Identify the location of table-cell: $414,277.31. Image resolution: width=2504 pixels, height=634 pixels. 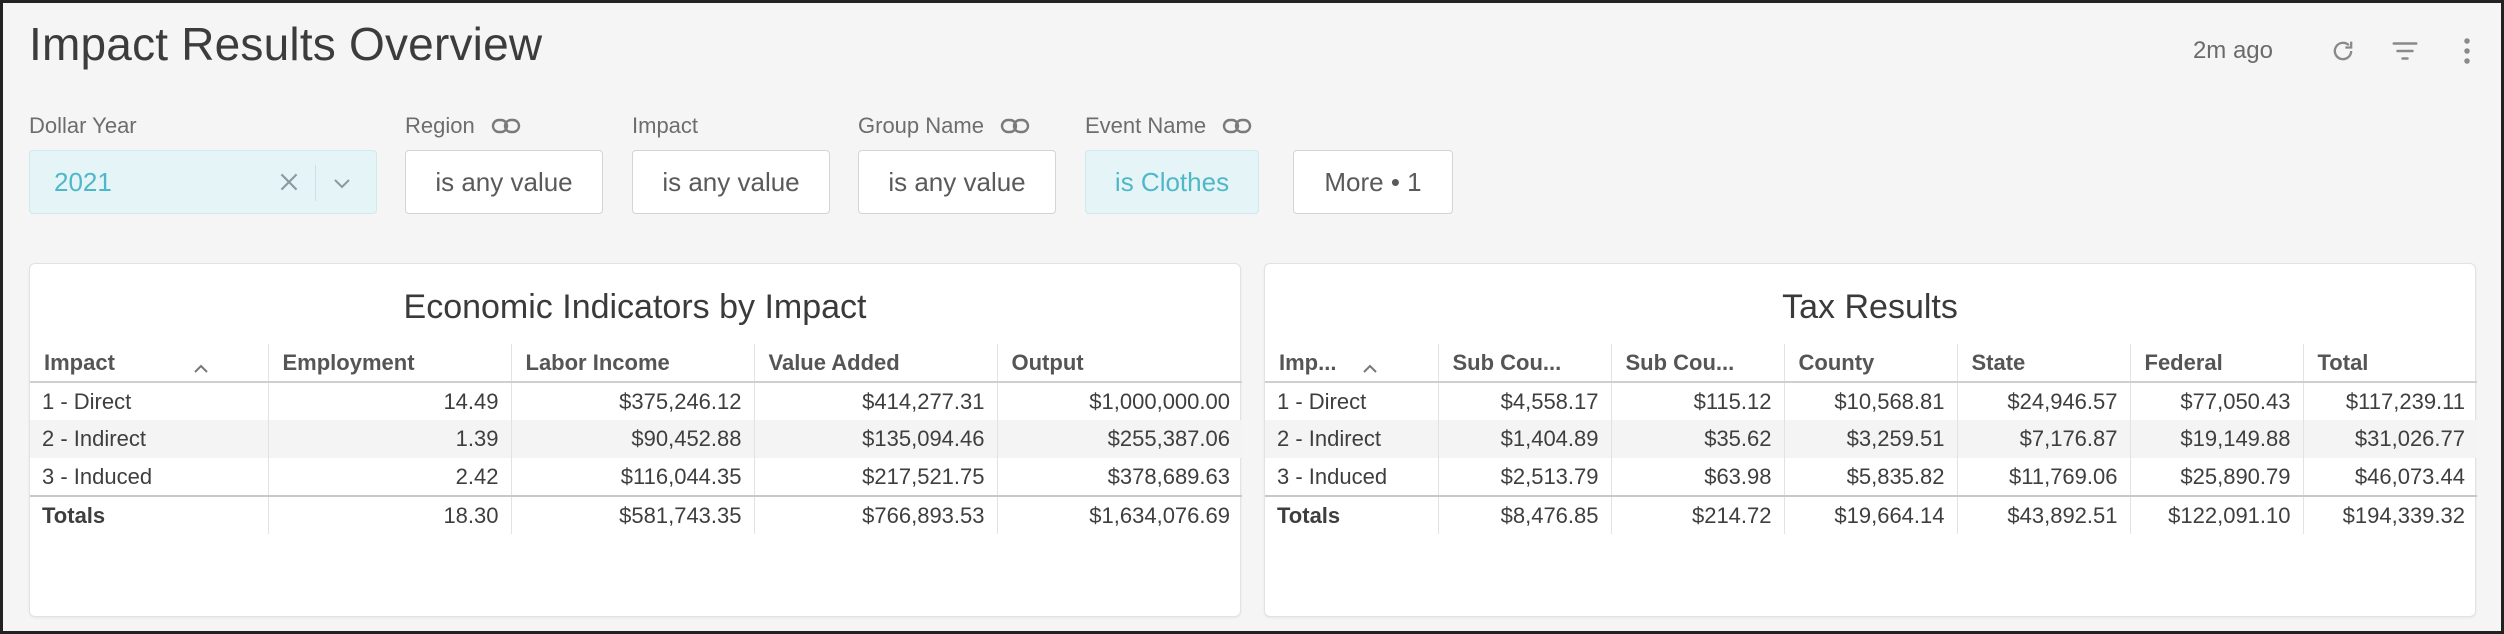
(876, 401).